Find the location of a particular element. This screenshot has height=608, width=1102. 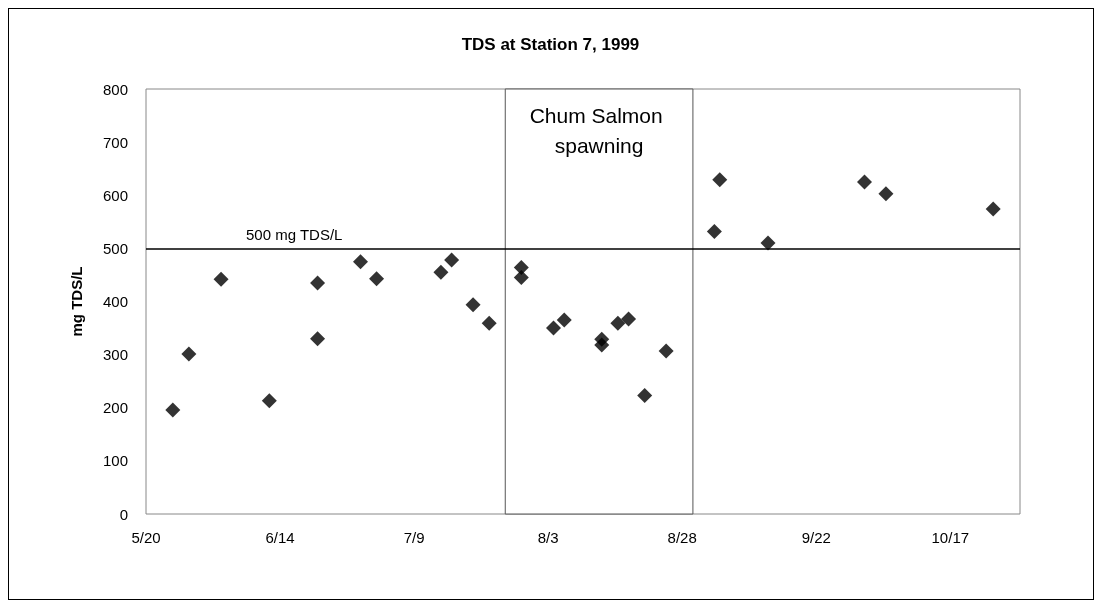

x-tick-label: 6/14 is located at coordinates (280, 537).